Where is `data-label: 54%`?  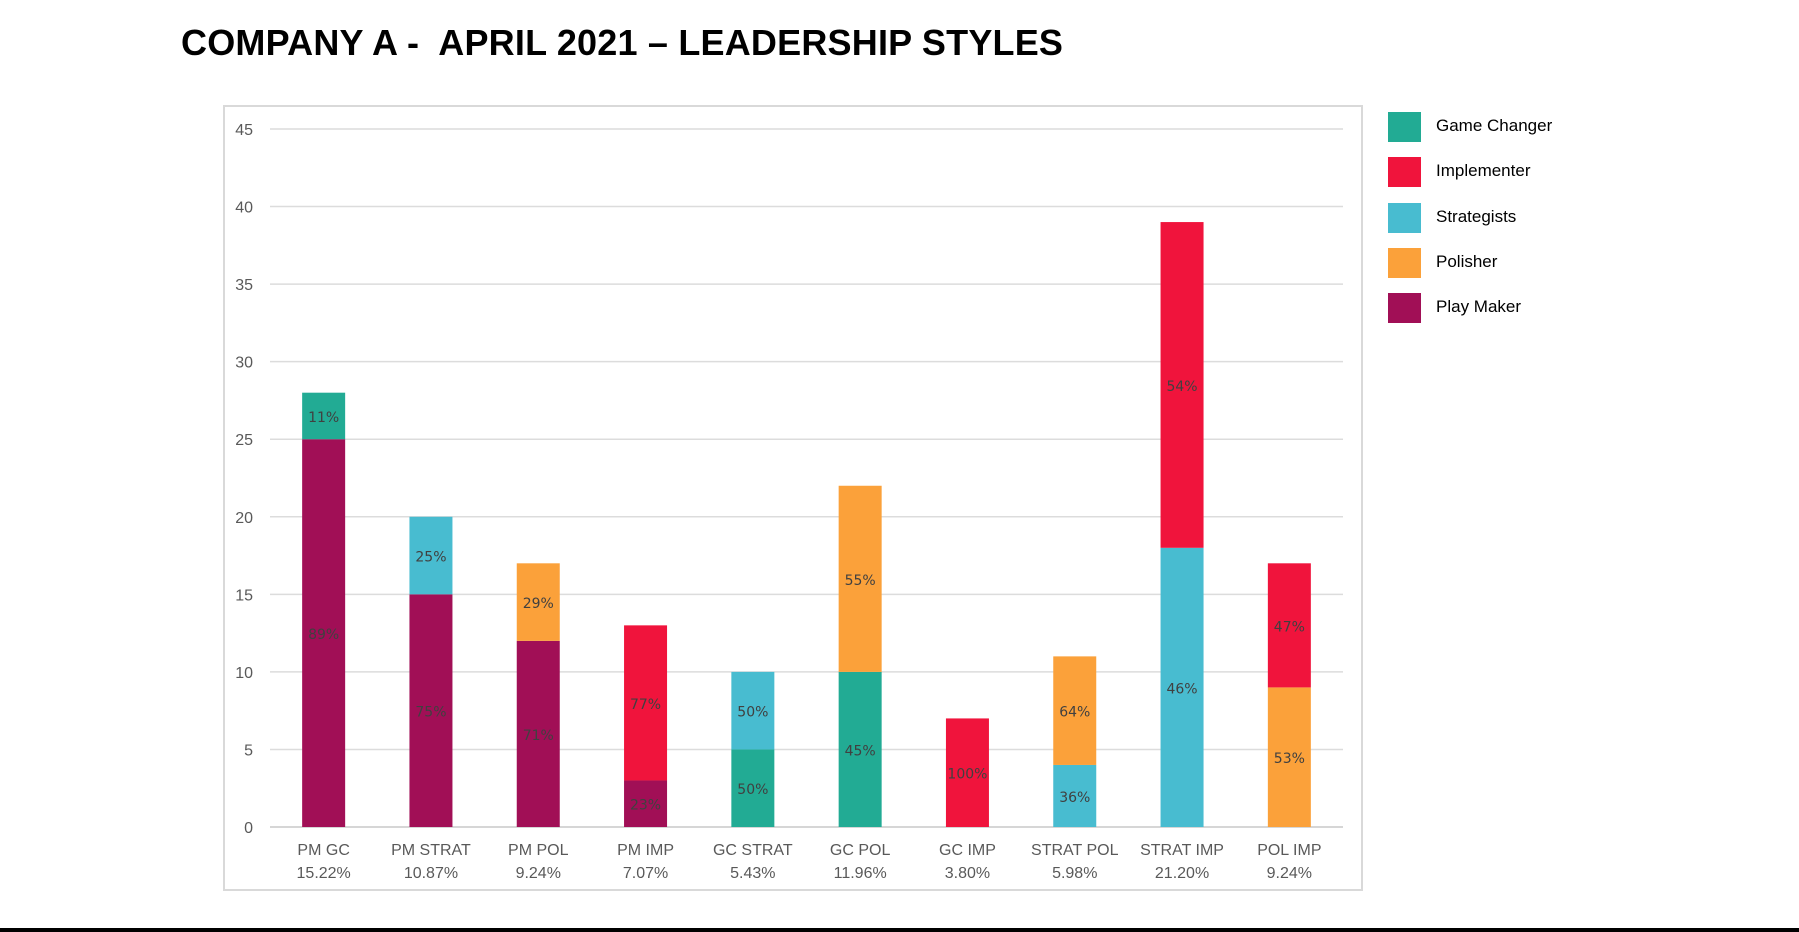 data-label: 54% is located at coordinates (1181, 387).